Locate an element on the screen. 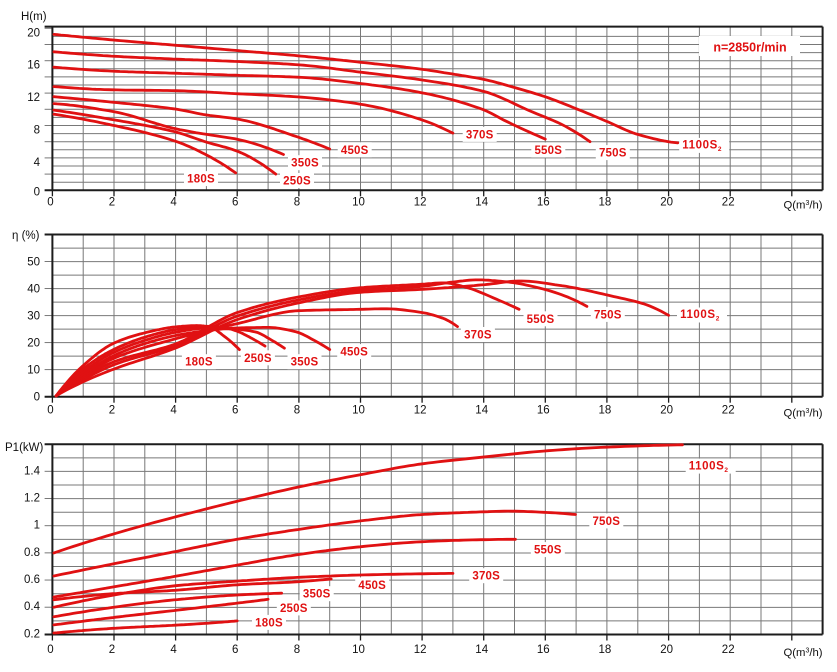 This screenshot has width=837, height=672. svg-text: 50 is located at coordinates (33, 263).